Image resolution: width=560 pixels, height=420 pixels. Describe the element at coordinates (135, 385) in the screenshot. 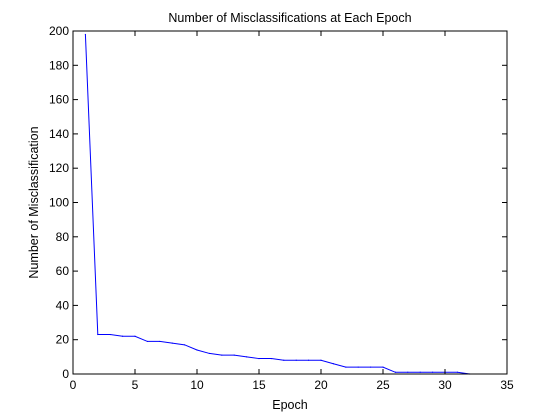

I see `x-tick-label: 5` at that location.